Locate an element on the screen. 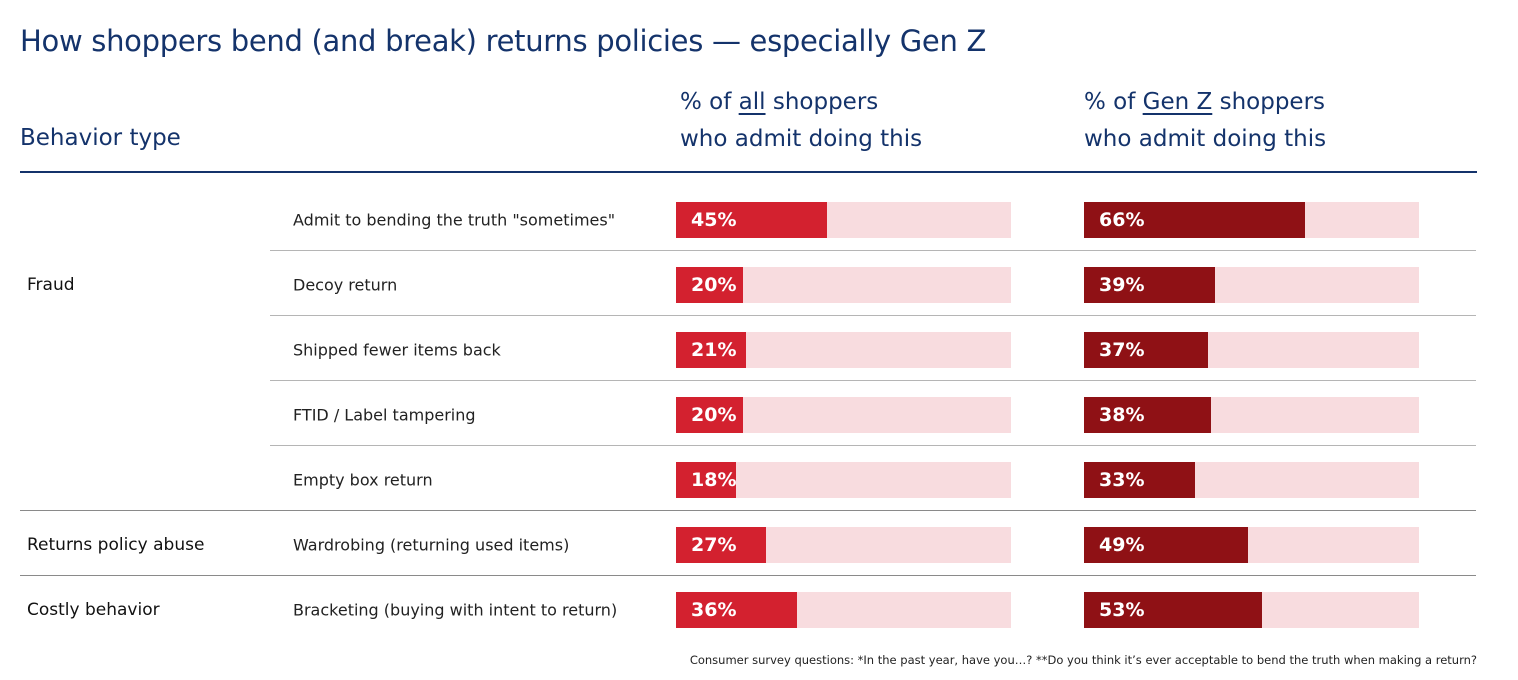 The image size is (1518, 680). bar-value-label: 21% is located at coordinates (714, 350).